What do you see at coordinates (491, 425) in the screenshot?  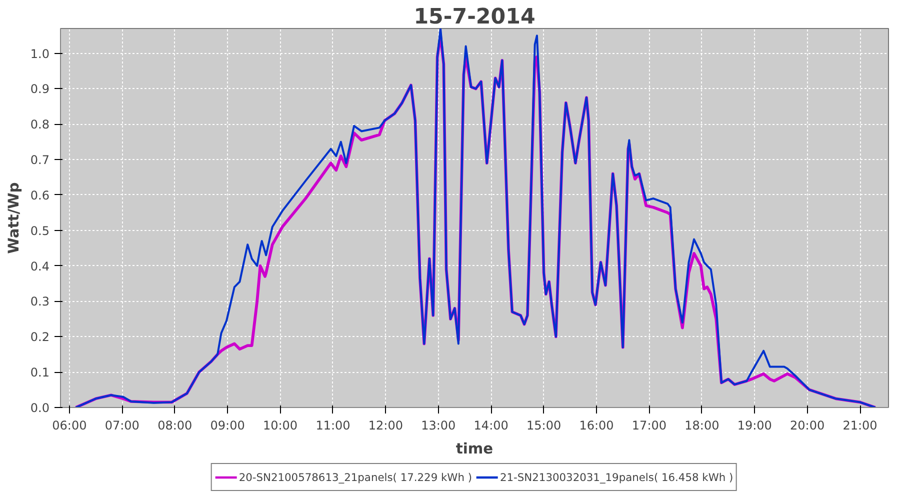 I see `x-tick-label: 14:00` at bounding box center [491, 425].